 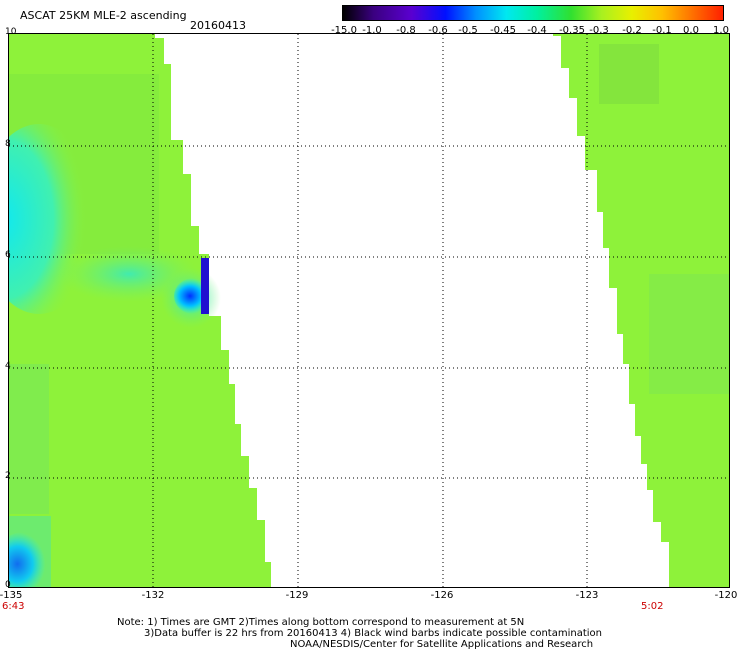 I want to click on pass-time-right: 5:02, so click(x=652, y=606).